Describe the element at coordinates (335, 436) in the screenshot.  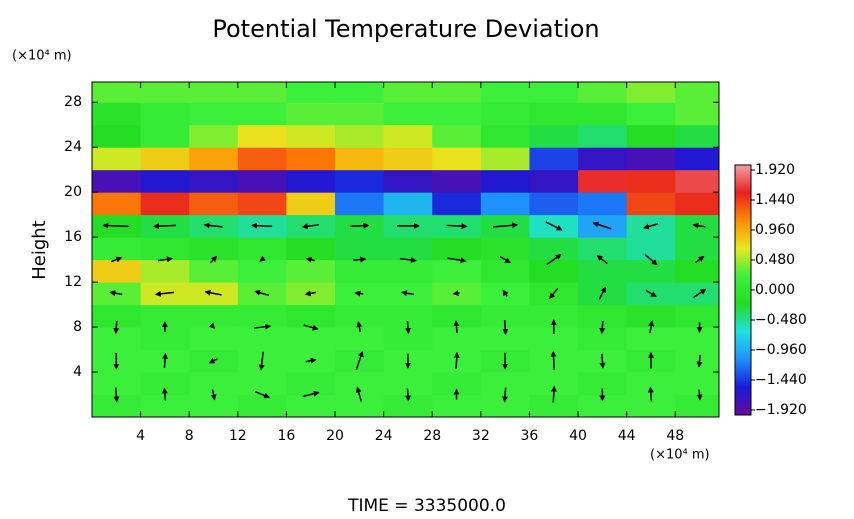
I see `x-tick-label: 20` at that location.